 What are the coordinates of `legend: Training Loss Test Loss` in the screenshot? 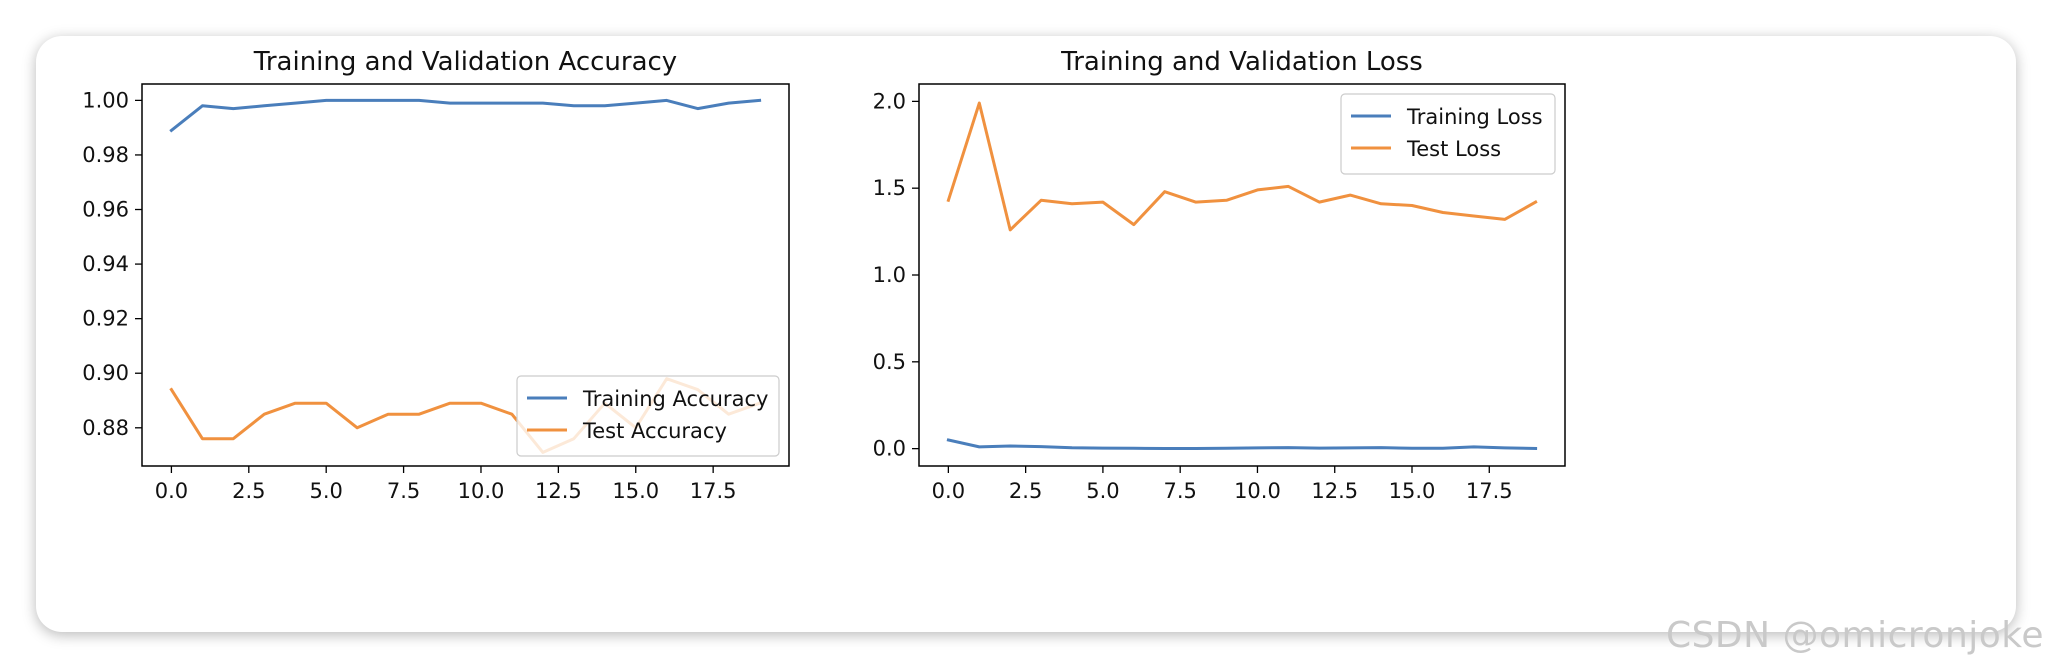 It's located at (1448, 134).